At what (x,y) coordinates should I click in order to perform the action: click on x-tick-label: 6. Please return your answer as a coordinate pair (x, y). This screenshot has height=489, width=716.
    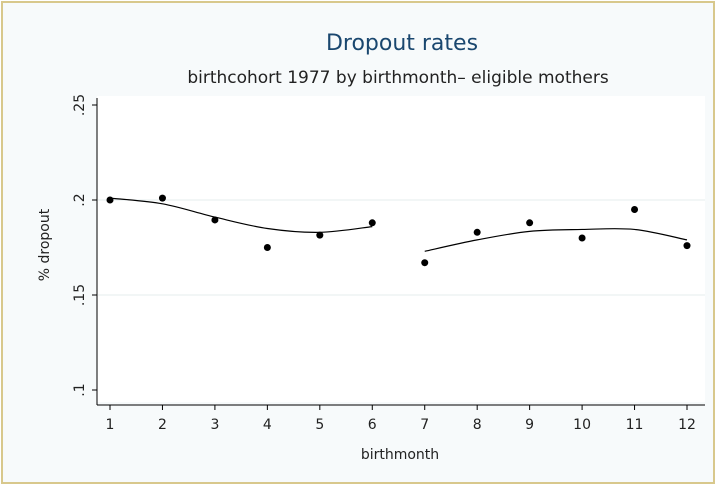
    Looking at the image, I should click on (372, 425).